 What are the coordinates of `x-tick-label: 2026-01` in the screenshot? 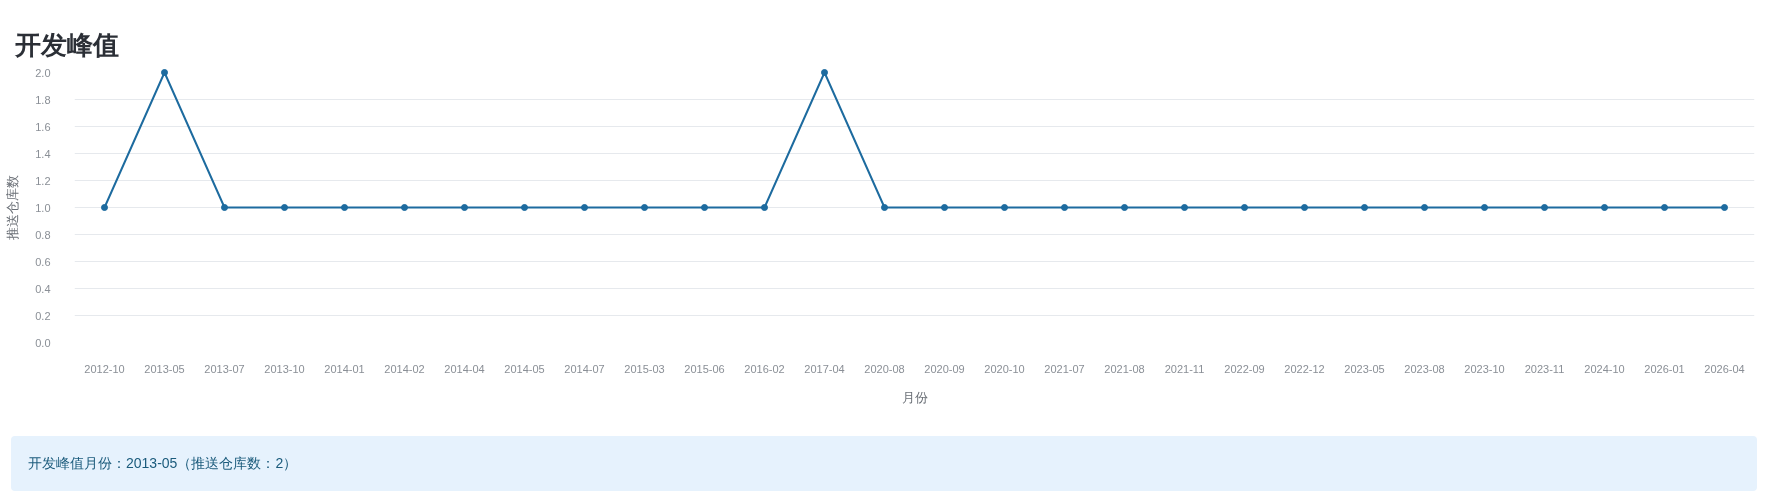 It's located at (1664, 368).